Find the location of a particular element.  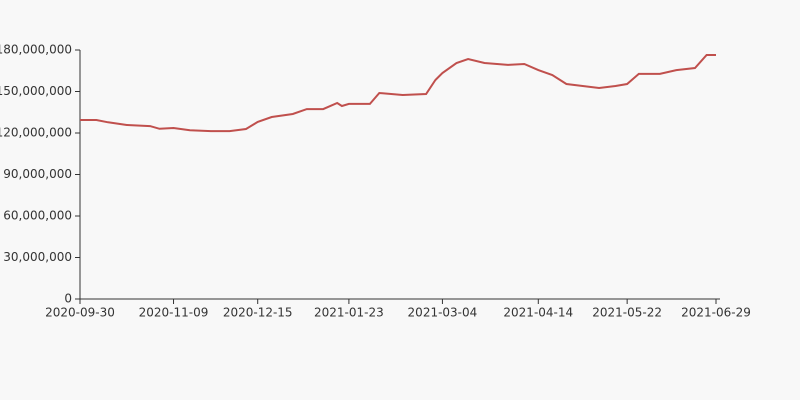

y-tick-label: 90,000,000 is located at coordinates (37, 174).